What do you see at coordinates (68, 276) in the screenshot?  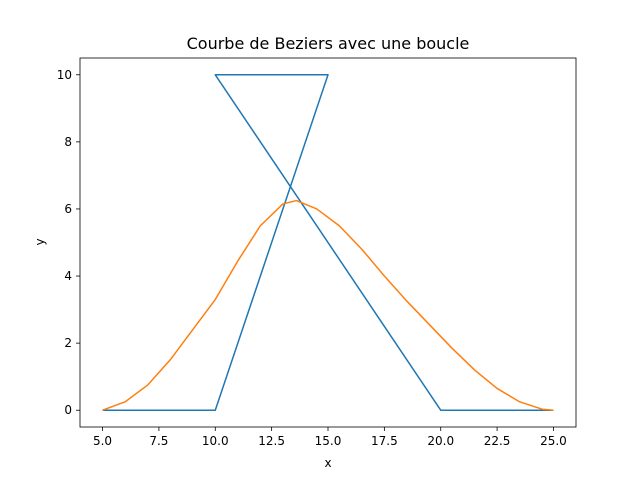 I see `y-tick-label: 4` at bounding box center [68, 276].